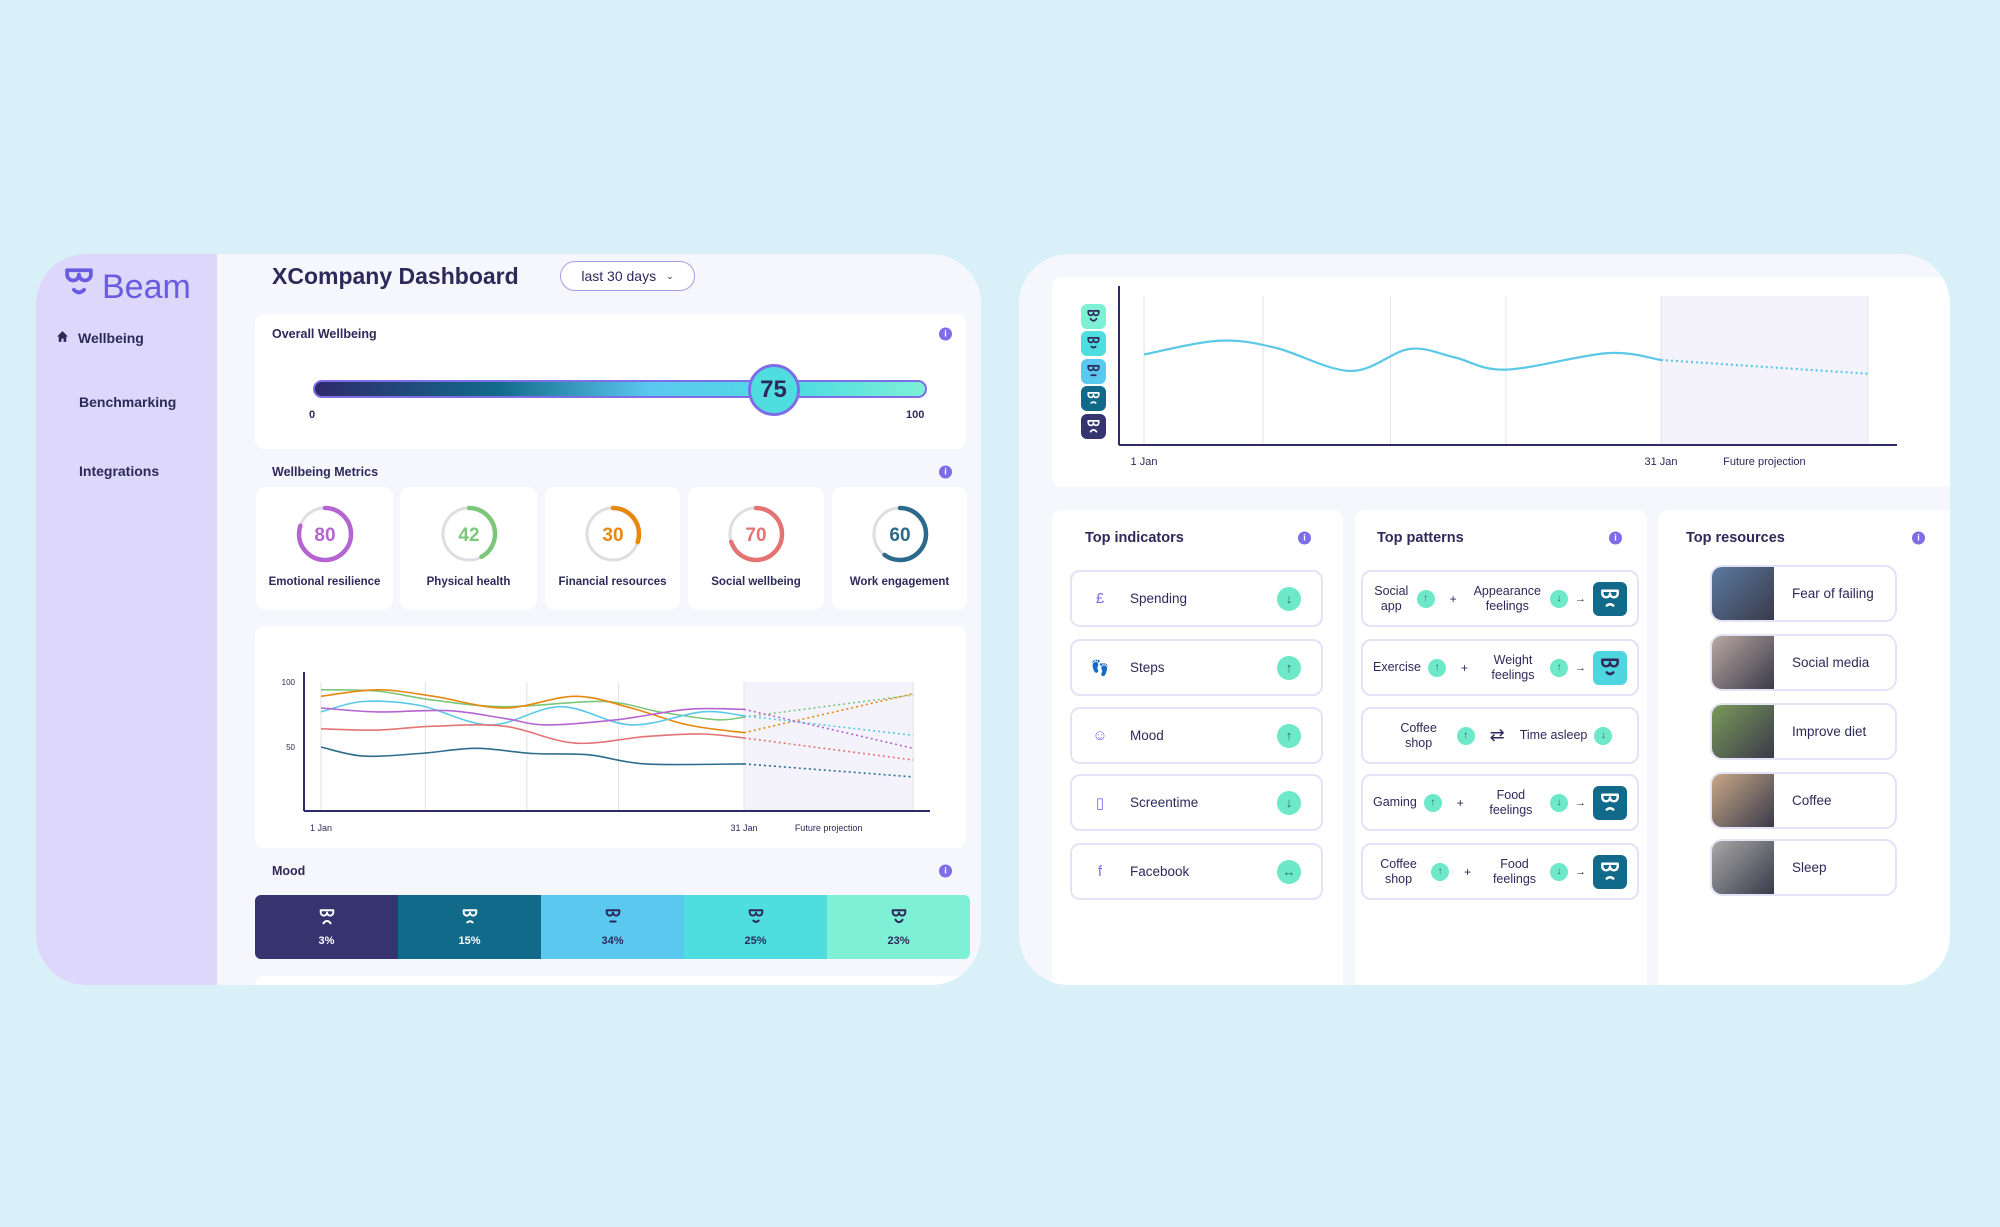 The image size is (2000, 1227). What do you see at coordinates (1147, 735) in the screenshot?
I see `indicator-label: Mood` at bounding box center [1147, 735].